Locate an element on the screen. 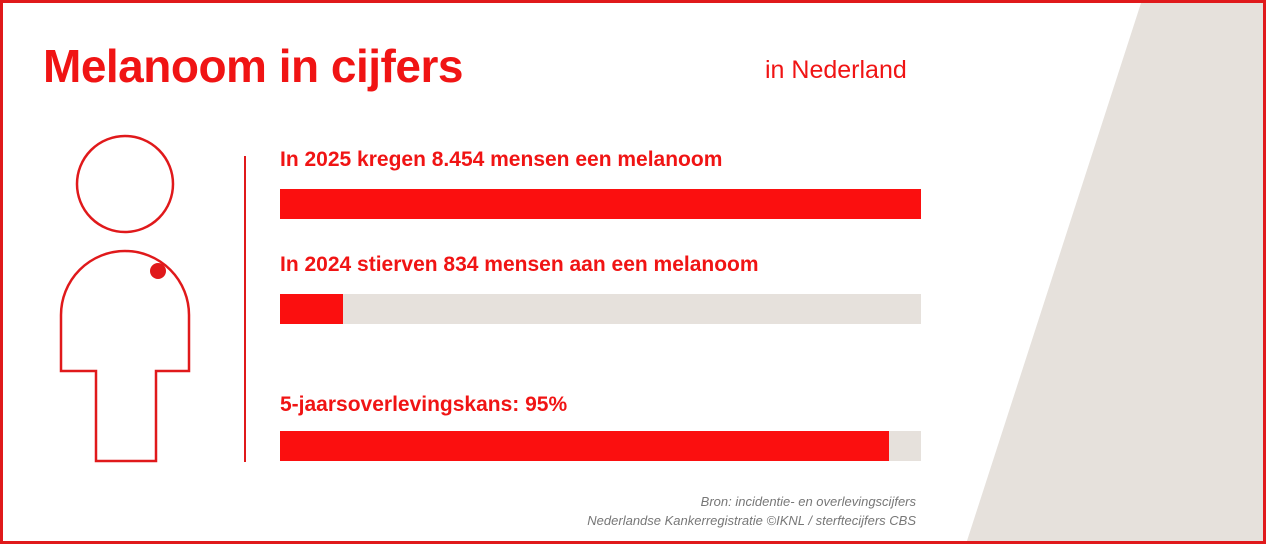 This screenshot has width=1266, height=544. bar-track-survival is located at coordinates (600, 446).